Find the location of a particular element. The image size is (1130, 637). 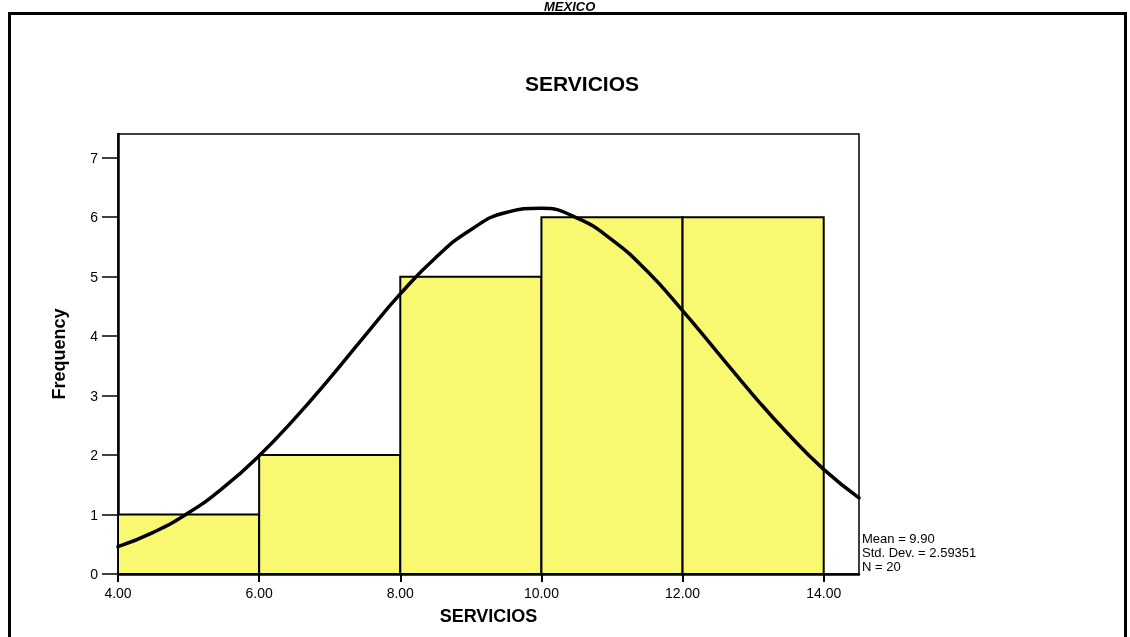

y-axis-title: Frequency is located at coordinates (59, 354).